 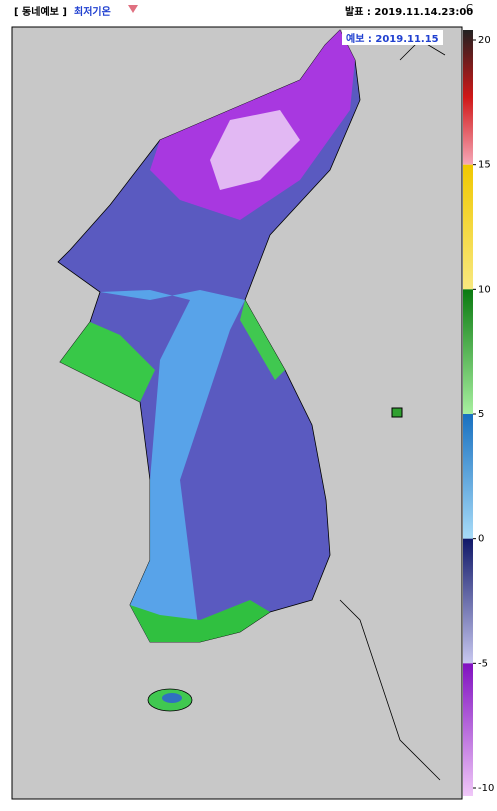 What do you see at coordinates (484, 40) in the screenshot?
I see `tick-label: 20` at bounding box center [484, 40].